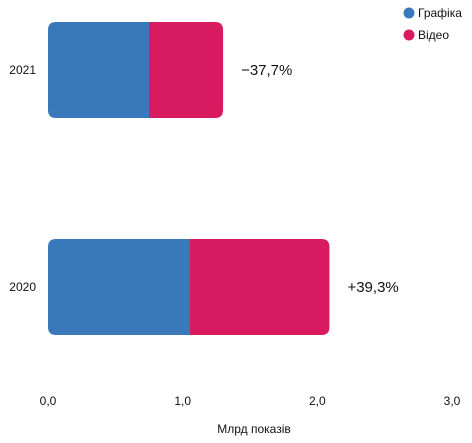 This screenshot has width=472, height=443. Describe the element at coordinates (186, 70) in the screenshot. I see `bar-segment-2021-video` at that location.